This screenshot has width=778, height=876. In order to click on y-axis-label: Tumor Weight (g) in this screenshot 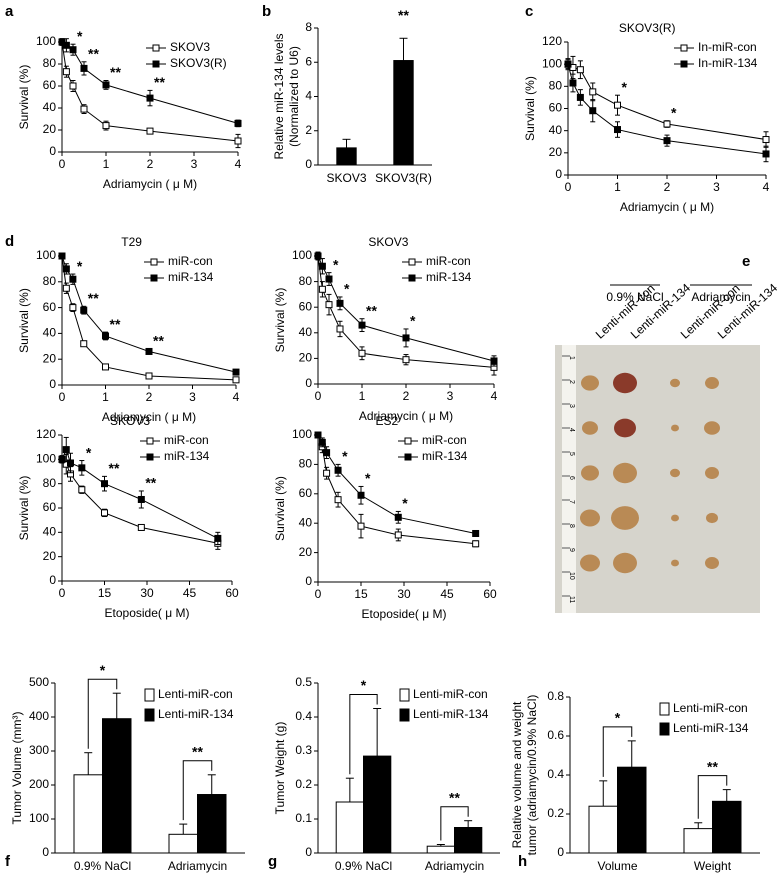, I will do `click(280, 768)`.